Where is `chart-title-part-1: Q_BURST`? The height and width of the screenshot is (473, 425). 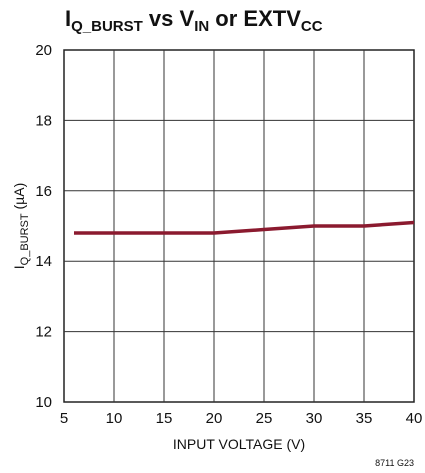
chart-title-part-1: Q_BURST is located at coordinates (107, 26).